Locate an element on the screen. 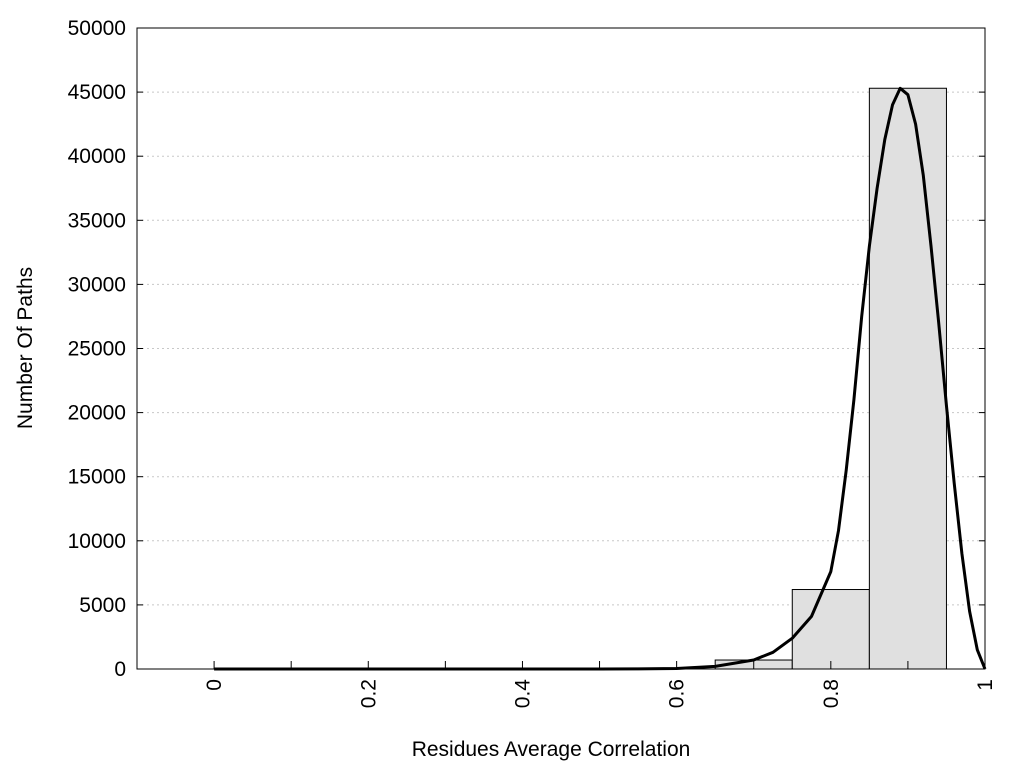 The image size is (1024, 768). x-tick-label: 0 is located at coordinates (214, 685).